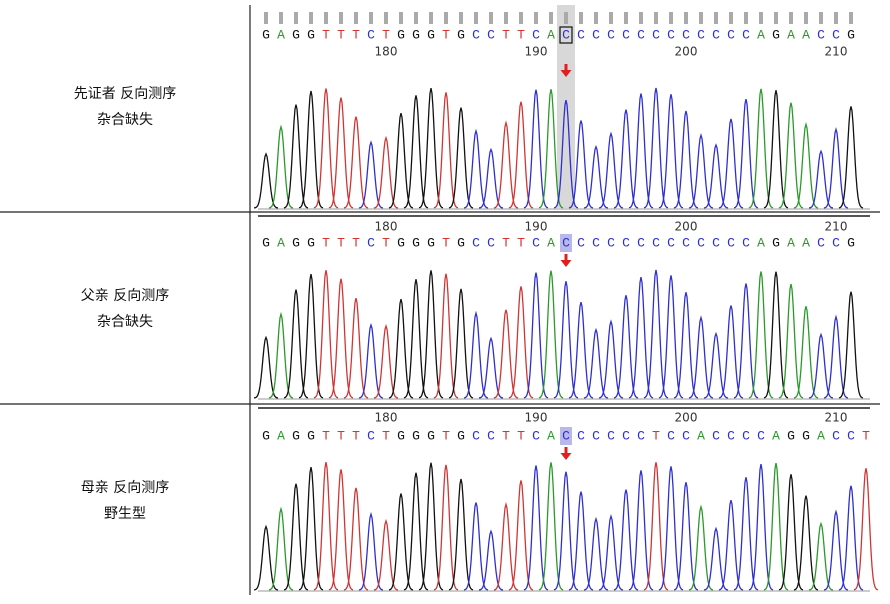 The width and height of the screenshot is (890, 604). What do you see at coordinates (125, 94) in the screenshot?
I see `sample-label: 先证者 反向测序` at bounding box center [125, 94].